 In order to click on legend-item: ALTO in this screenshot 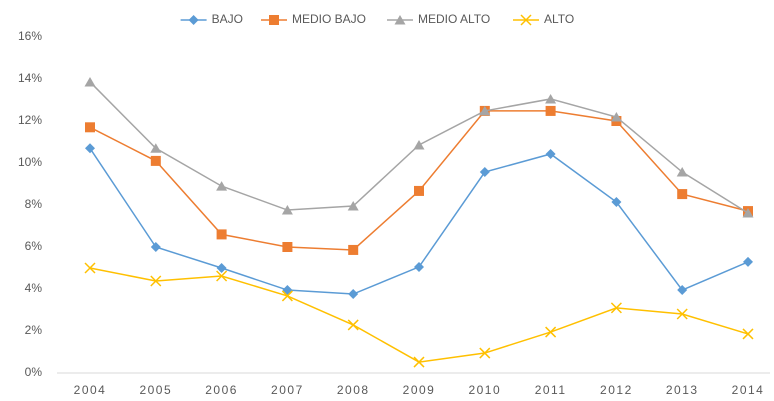, I will do `click(543, 19)`.